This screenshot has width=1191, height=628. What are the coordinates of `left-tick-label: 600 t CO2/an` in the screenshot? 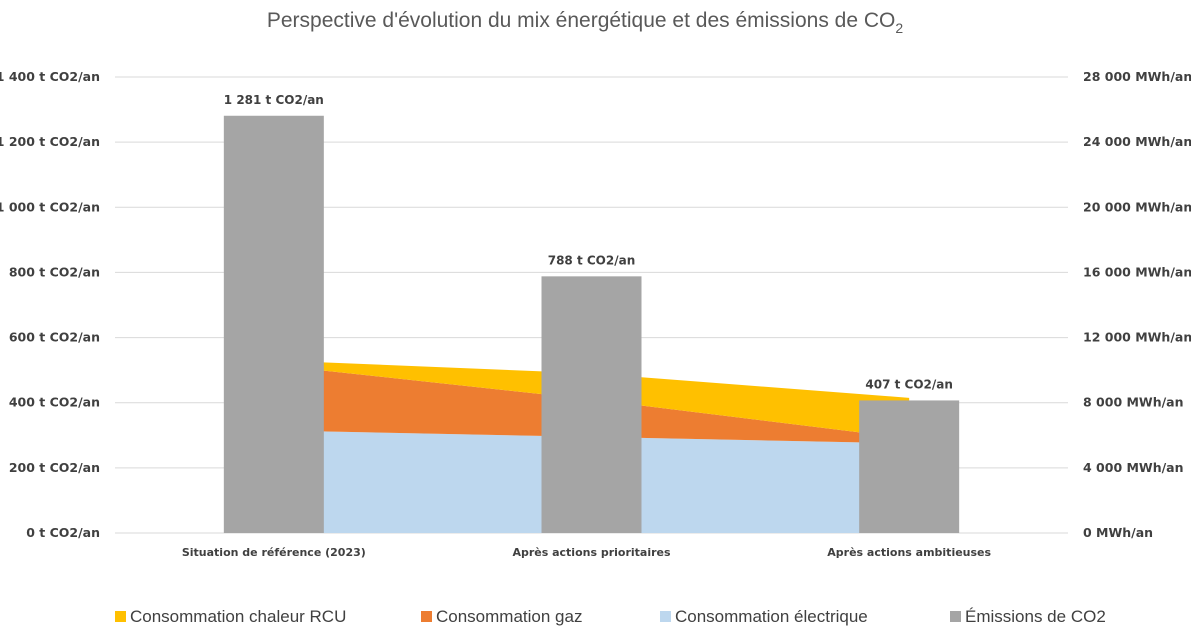 It's located at (54, 337).